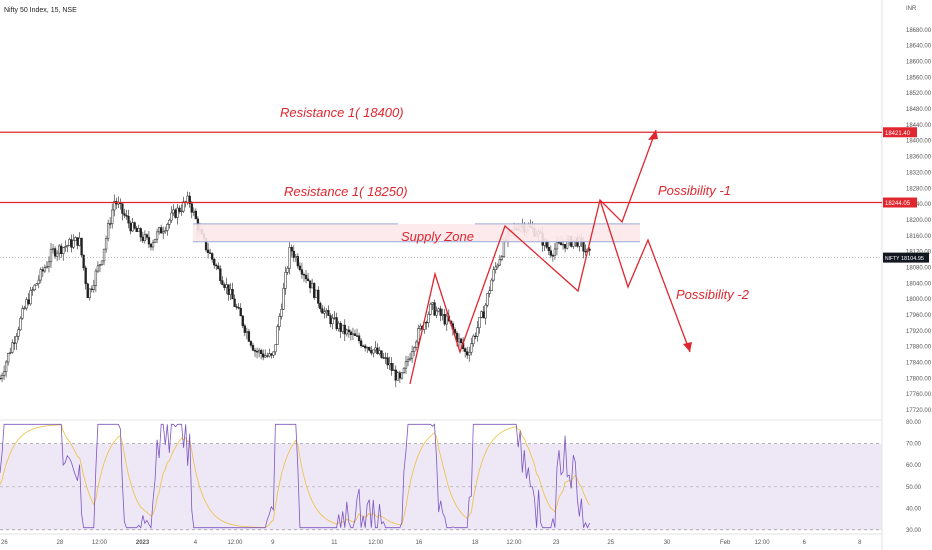 The image size is (932, 550). I want to click on price-tick-label: 18080.00, so click(919, 268).